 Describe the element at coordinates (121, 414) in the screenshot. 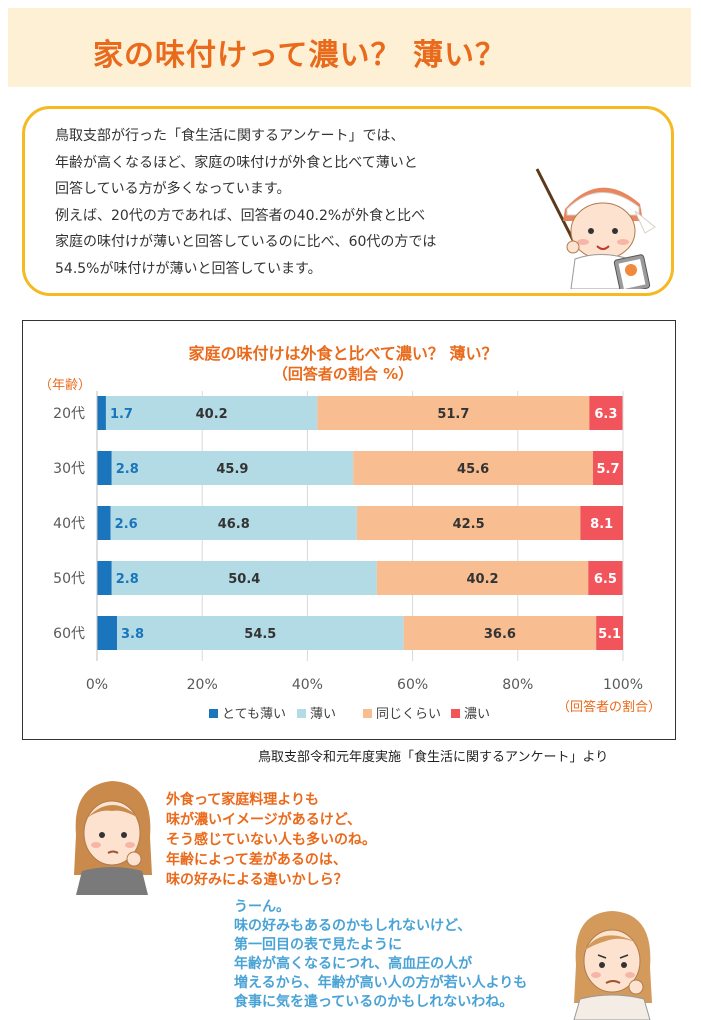

I see `data-label: 1.7` at that location.